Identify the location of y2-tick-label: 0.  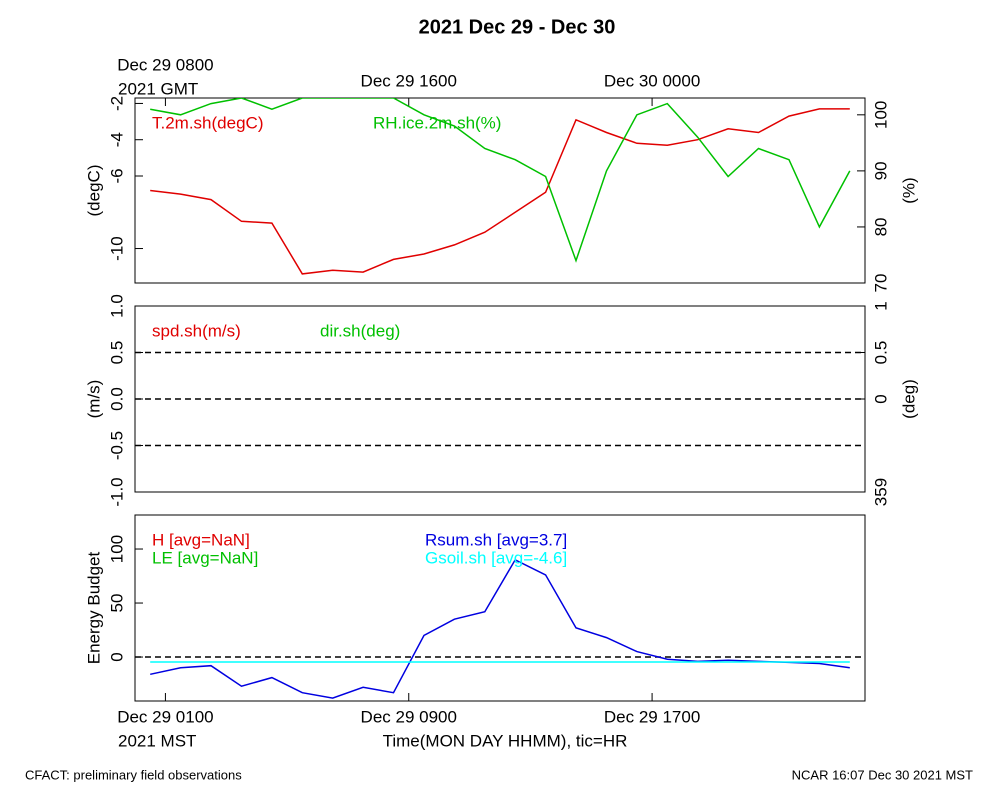
(880, 398).